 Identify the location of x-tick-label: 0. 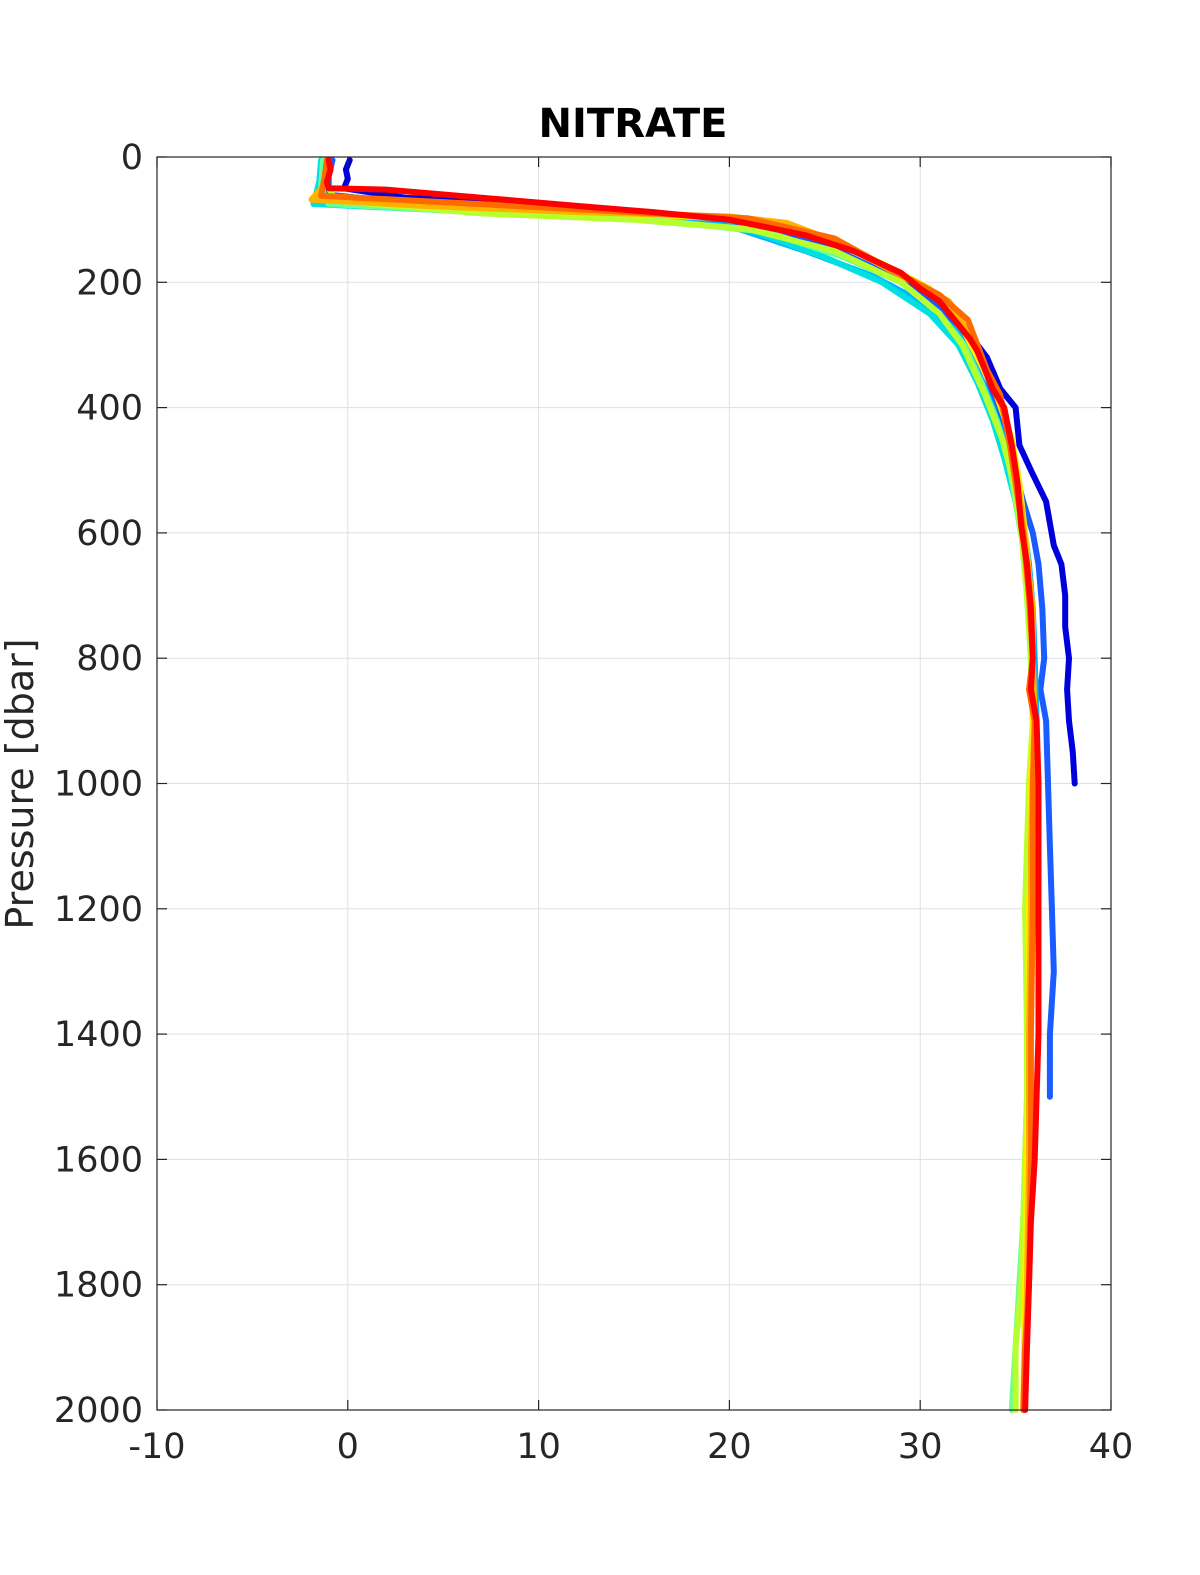
(348, 1447).